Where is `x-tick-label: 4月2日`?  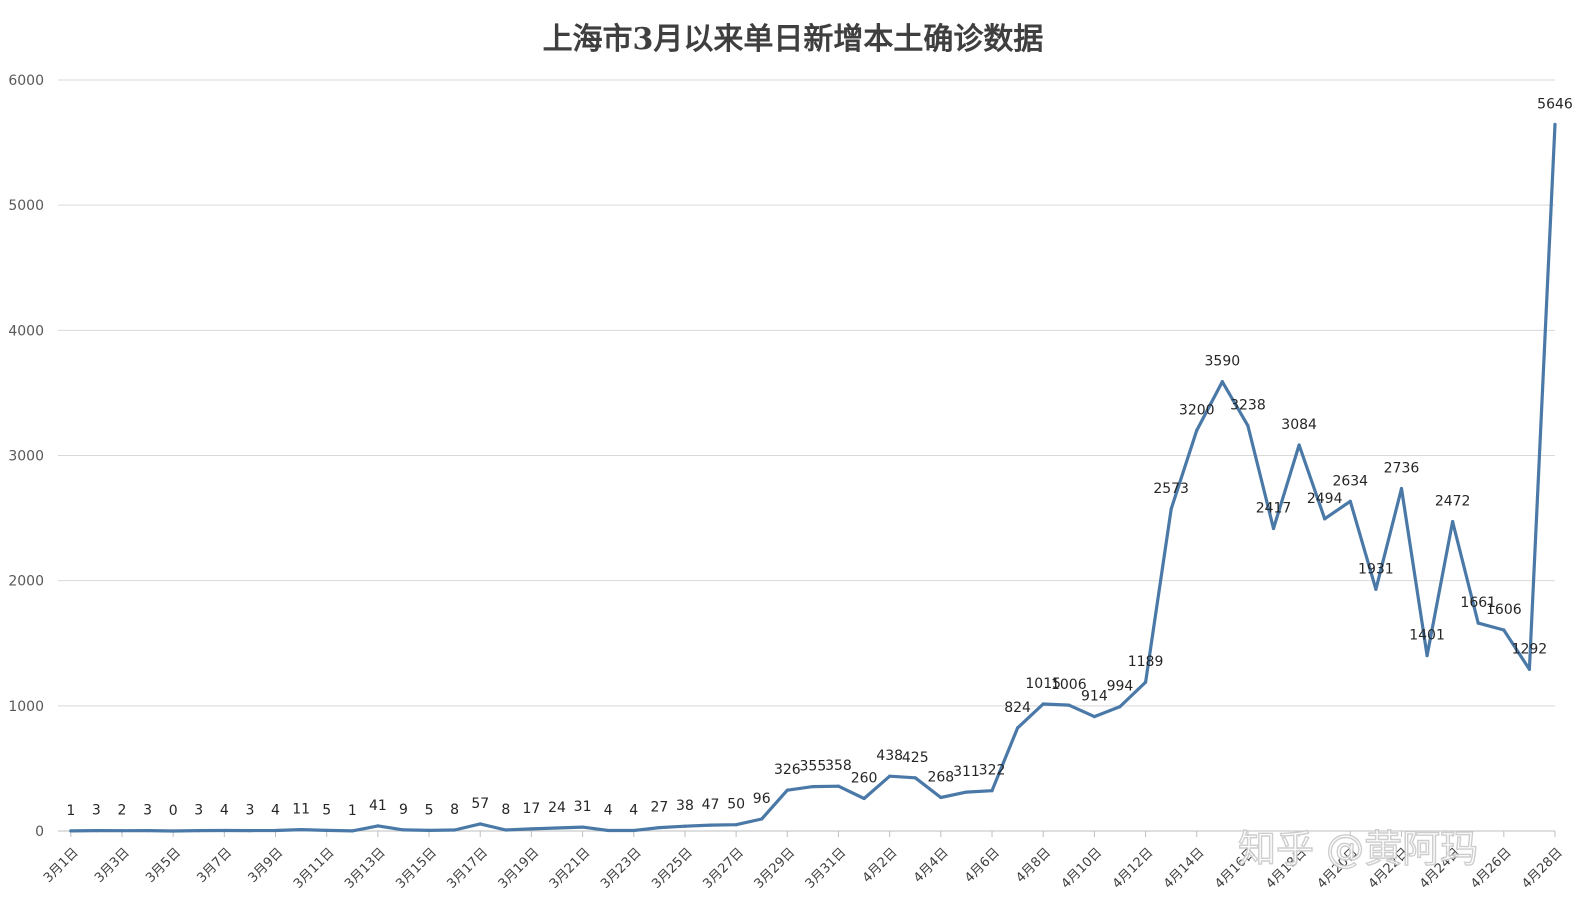
x-tick-label: 4月2日 is located at coordinates (880, 865).